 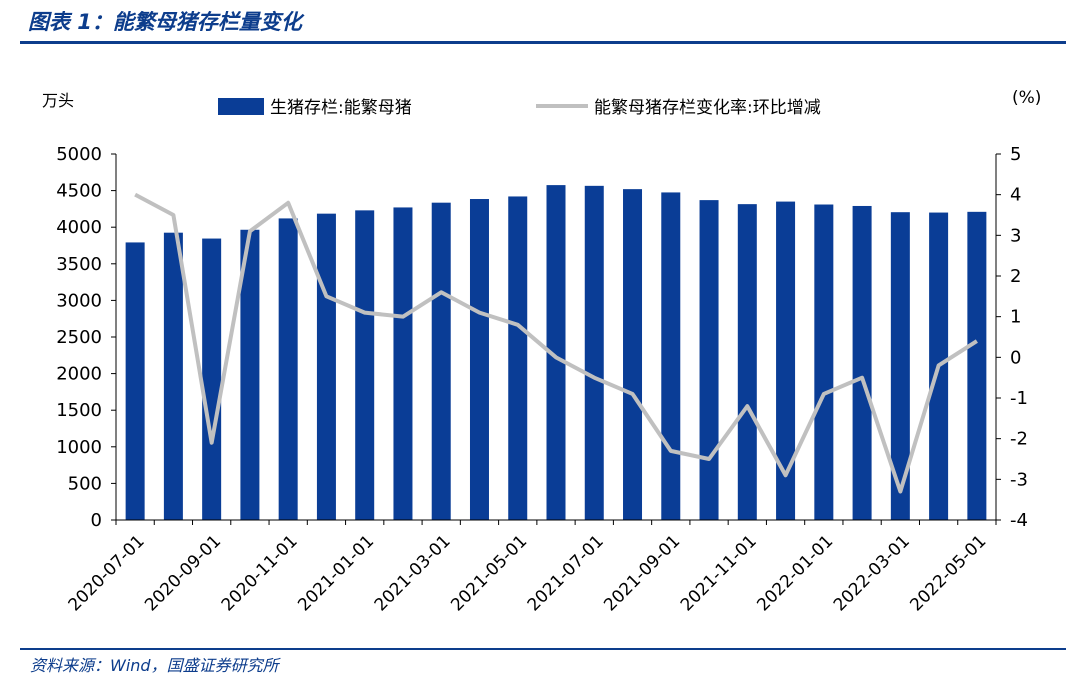 What do you see at coordinates (413, 573) in the screenshot?
I see `x-tick-label: 2021-03-01` at bounding box center [413, 573].